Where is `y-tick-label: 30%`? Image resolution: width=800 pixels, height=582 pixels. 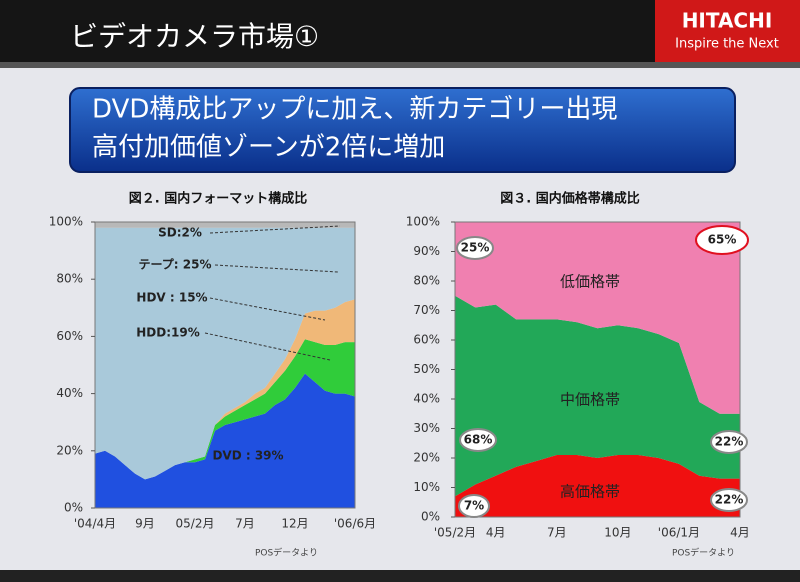
y-tick-label: 30% is located at coordinates (426, 428).